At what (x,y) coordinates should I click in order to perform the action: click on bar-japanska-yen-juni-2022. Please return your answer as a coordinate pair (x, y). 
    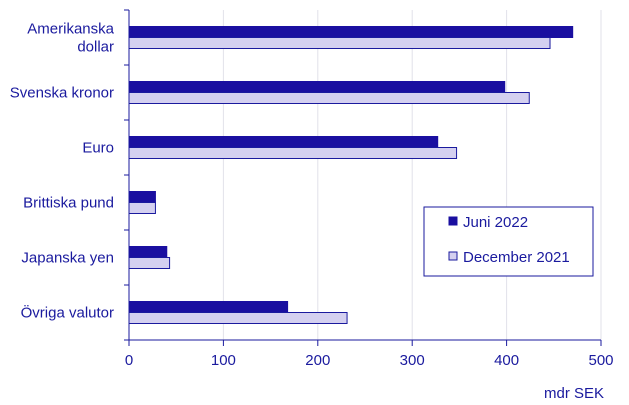
    Looking at the image, I should click on (148, 252).